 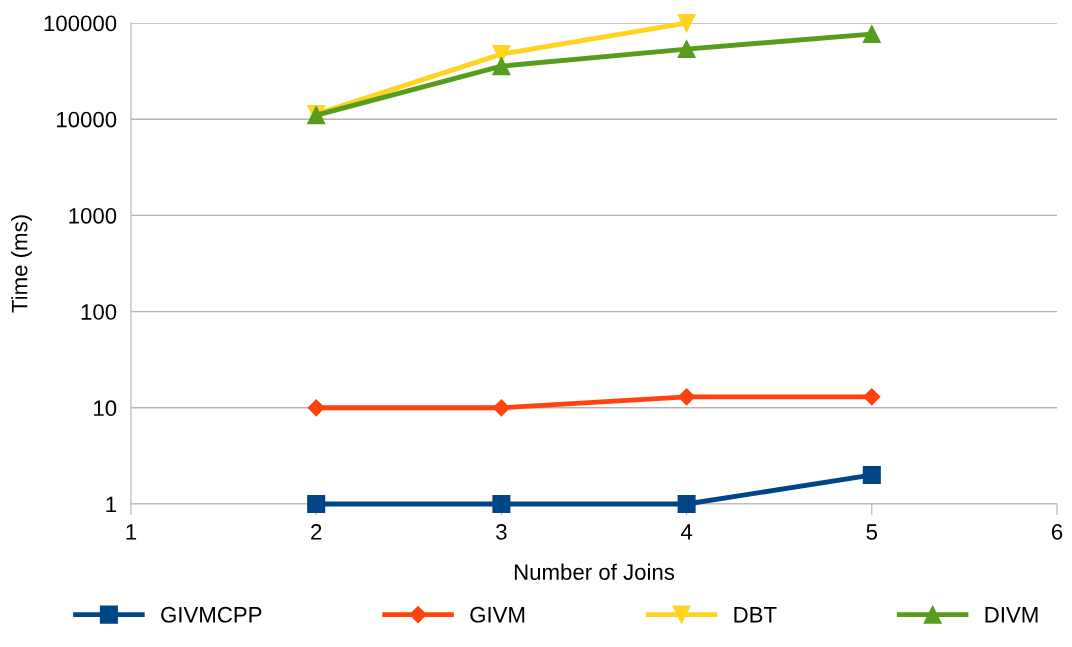 I want to click on x-axis-title: Number of Joins, so click(x=594, y=571).